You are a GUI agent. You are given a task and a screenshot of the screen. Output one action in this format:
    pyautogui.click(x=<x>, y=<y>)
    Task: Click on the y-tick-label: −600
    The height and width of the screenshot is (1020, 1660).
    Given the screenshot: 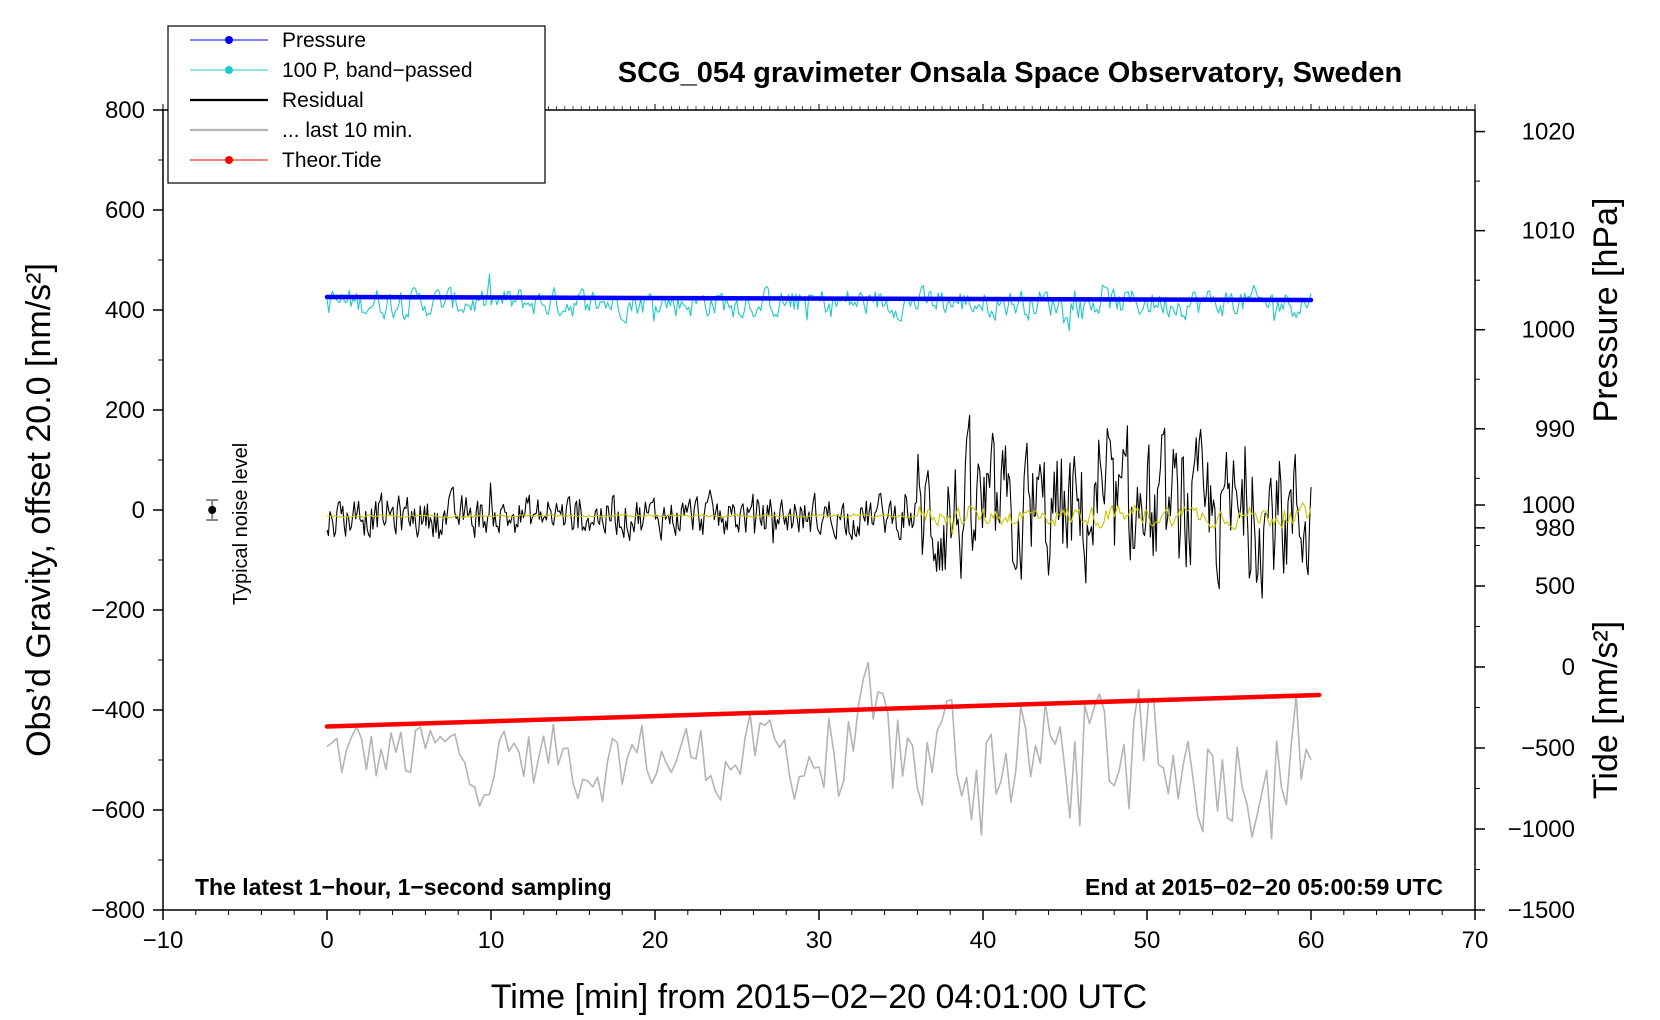 What is the action you would take?
    pyautogui.click(x=118, y=810)
    